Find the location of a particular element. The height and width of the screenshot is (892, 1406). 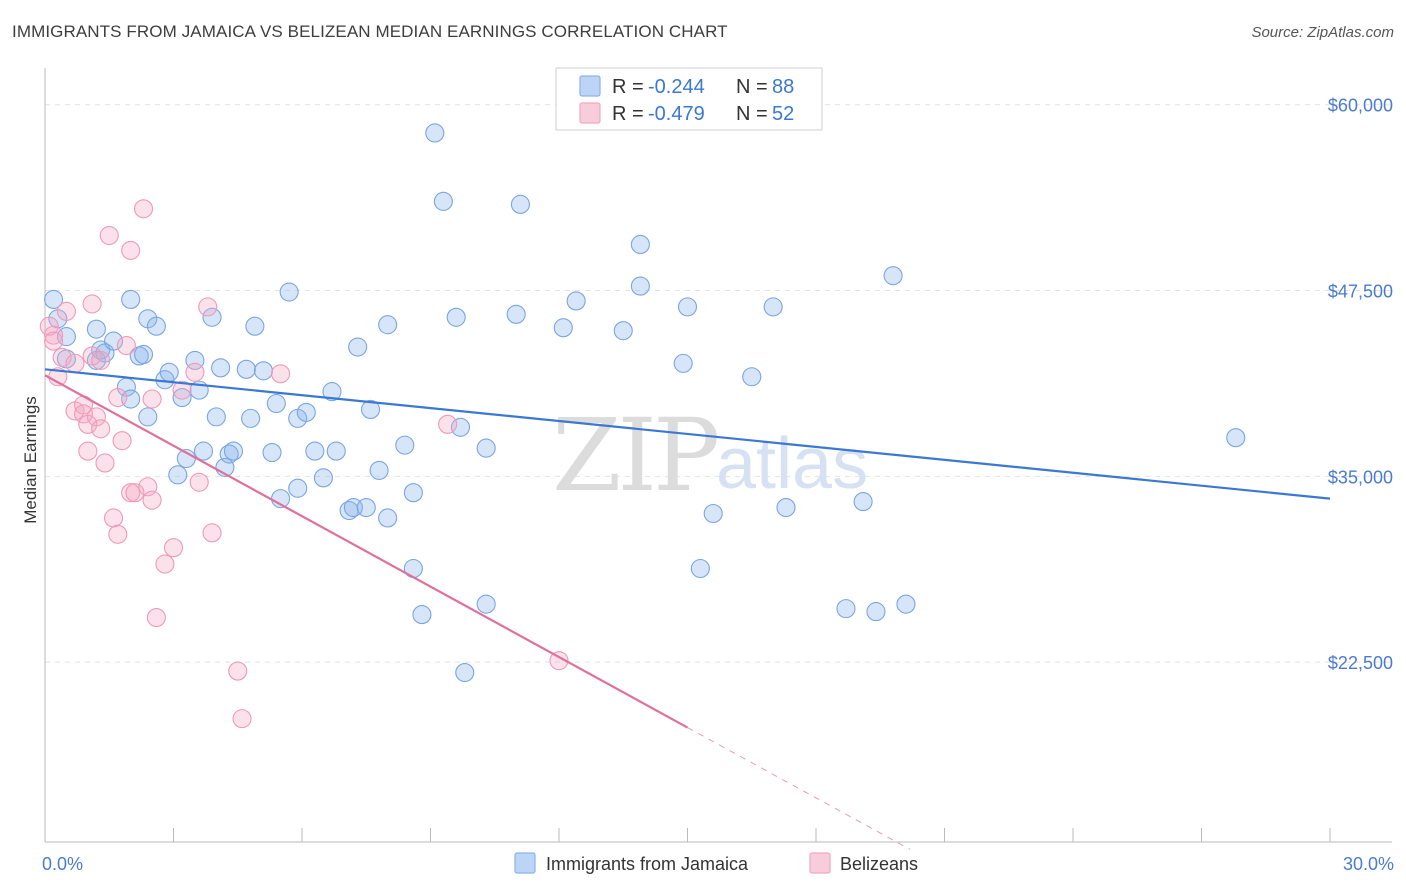

watermark-atlas: atlas is located at coordinates (792, 464).